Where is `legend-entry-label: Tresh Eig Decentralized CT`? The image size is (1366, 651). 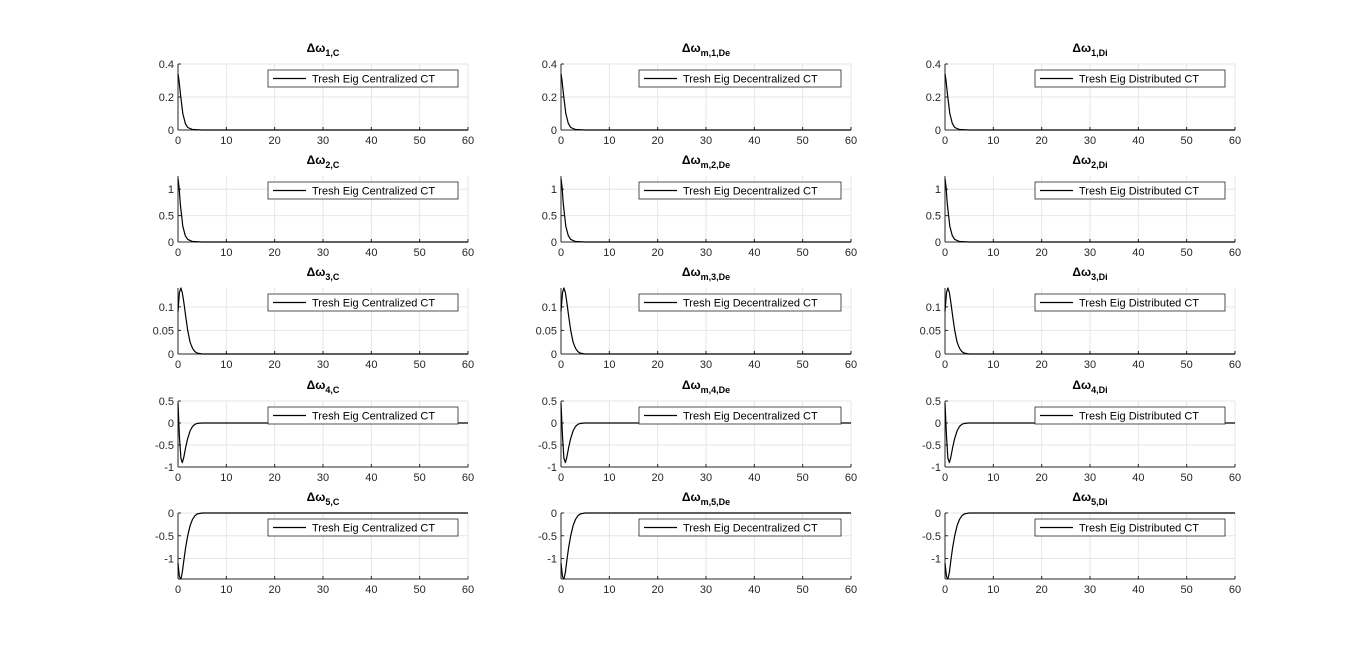 legend-entry-label: Tresh Eig Decentralized CT is located at coordinates (750, 192).